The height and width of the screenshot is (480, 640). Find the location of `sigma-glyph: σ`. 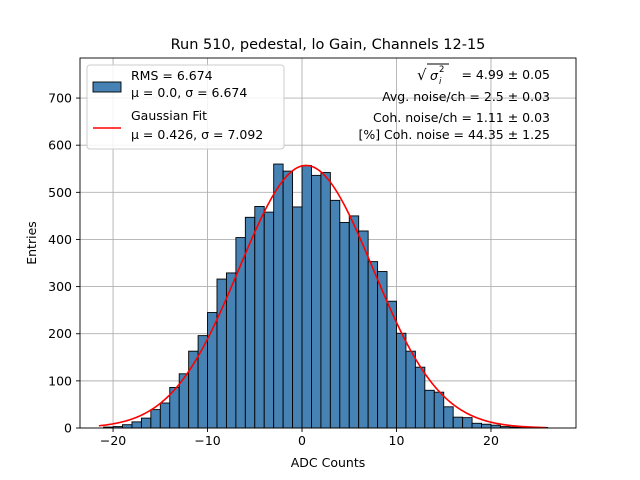

sigma-glyph: σ is located at coordinates (434, 75).